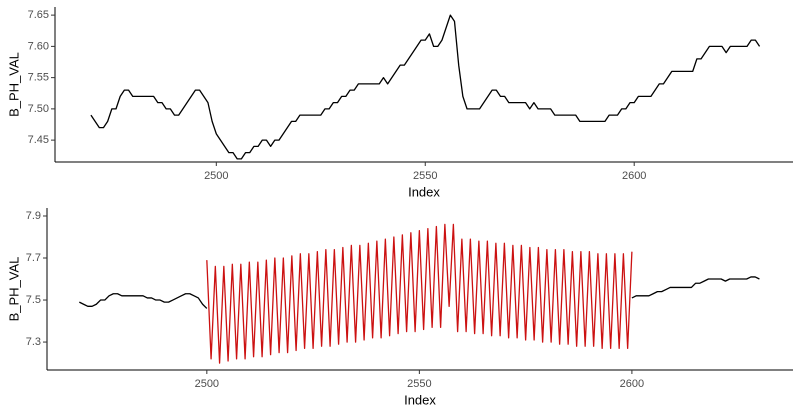 This screenshot has width=800, height=416. What do you see at coordinates (38, 78) in the screenshot?
I see `y-tick-label: 7.55` at bounding box center [38, 78].